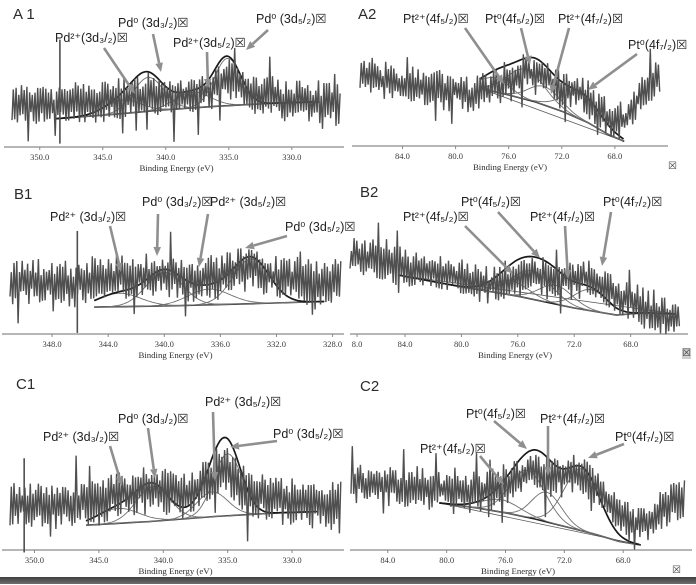 This screenshot has width=696, height=585. What do you see at coordinates (24, 14) in the screenshot?
I see `panel-title: A 1` at bounding box center [24, 14].